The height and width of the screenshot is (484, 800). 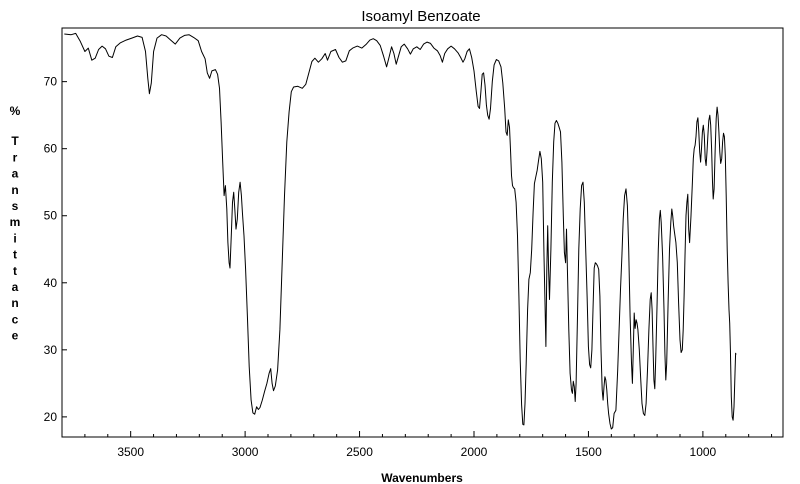 I want to click on y-tick-label: 20, so click(x=51, y=417).